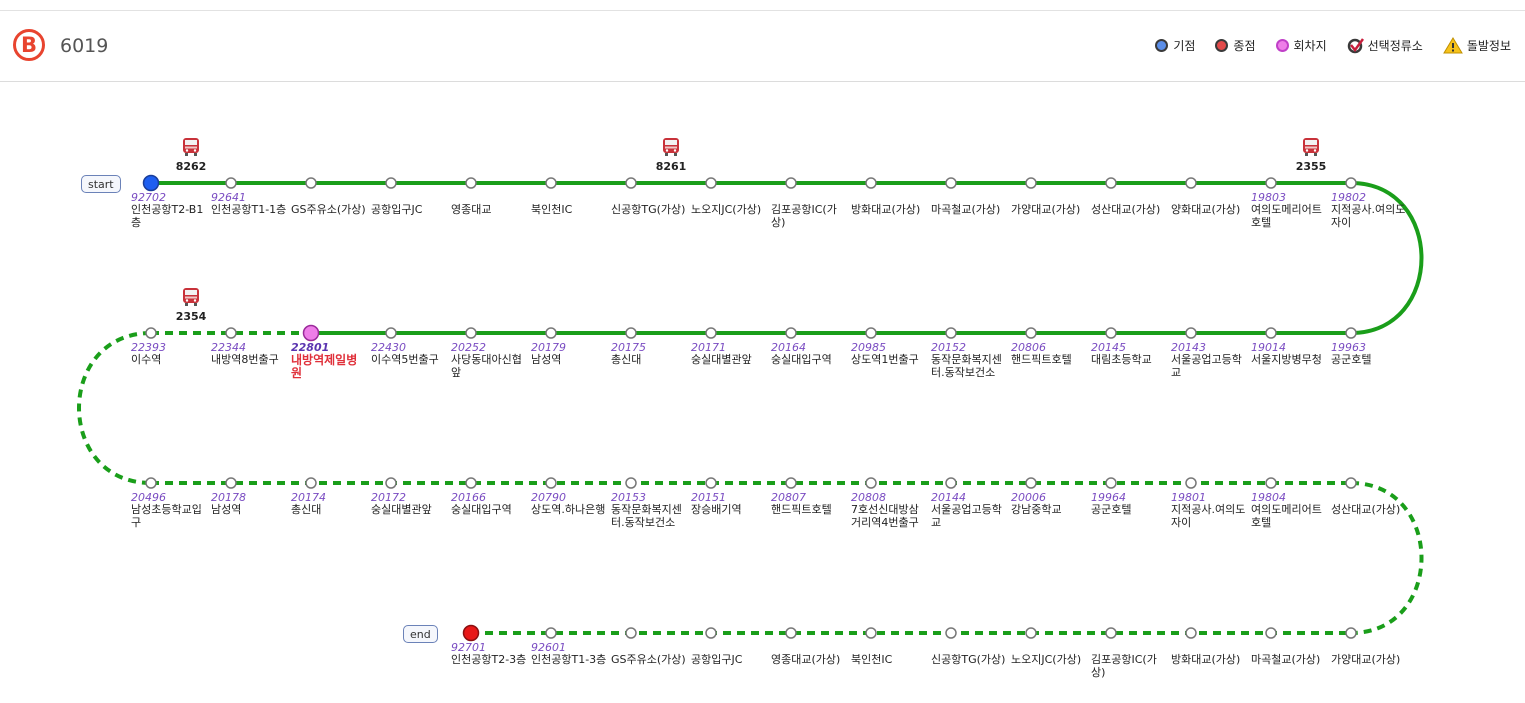 This screenshot has width=1525, height=703. Describe the element at coordinates (249, 354) in the screenshot. I see `station-label: 22344 내방역8번출구` at that location.